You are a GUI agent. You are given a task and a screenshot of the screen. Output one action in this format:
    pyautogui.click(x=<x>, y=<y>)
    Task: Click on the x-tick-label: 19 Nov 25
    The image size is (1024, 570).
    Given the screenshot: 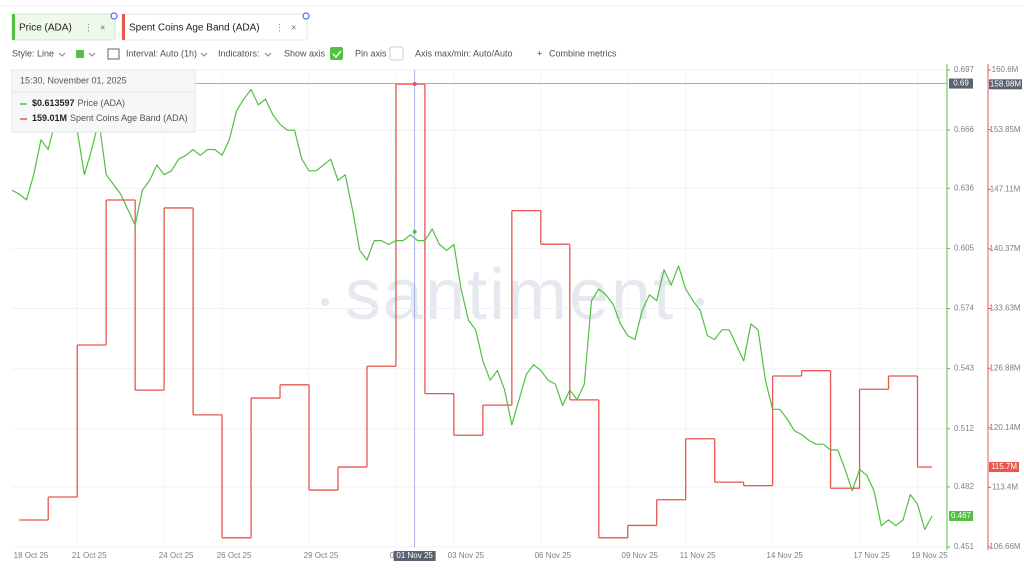 What is the action you would take?
    pyautogui.click(x=929, y=555)
    